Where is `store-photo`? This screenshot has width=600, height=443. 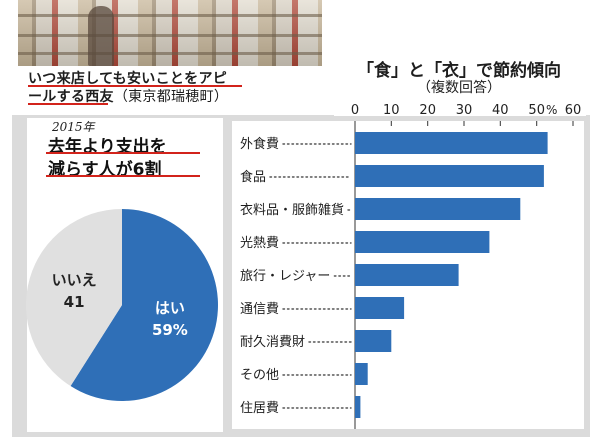 store-photo is located at coordinates (170, 33).